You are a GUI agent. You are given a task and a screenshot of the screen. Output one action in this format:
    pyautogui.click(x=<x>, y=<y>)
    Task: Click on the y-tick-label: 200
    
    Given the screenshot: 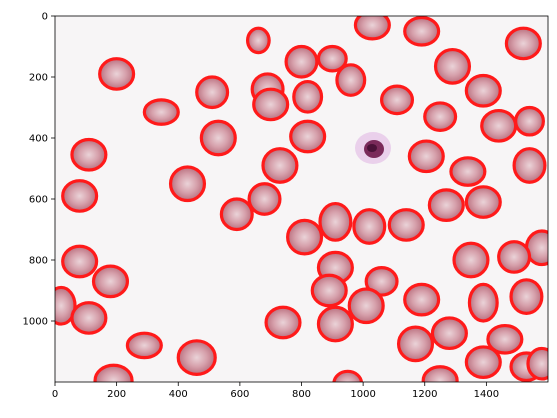 What is the action you would take?
    pyautogui.click(x=38, y=78)
    